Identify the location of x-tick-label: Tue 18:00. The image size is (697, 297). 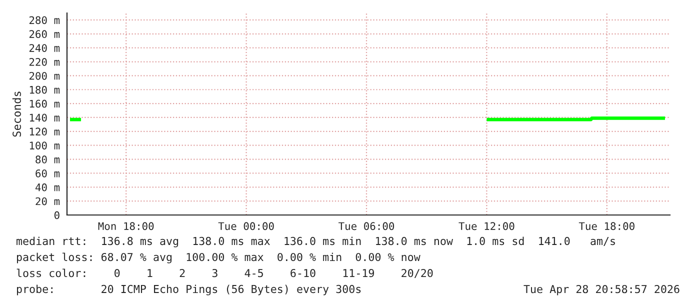
(606, 226).